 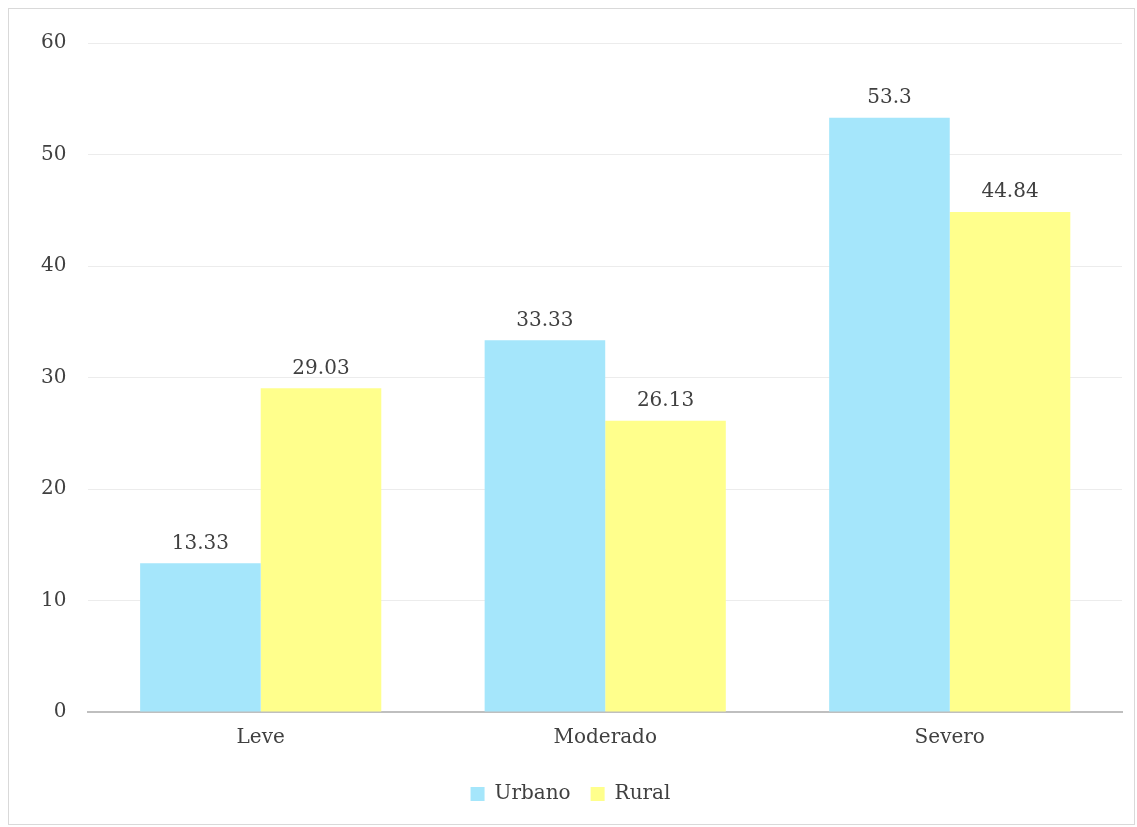 I want to click on x-tick-label: Leve, so click(x=260, y=736).